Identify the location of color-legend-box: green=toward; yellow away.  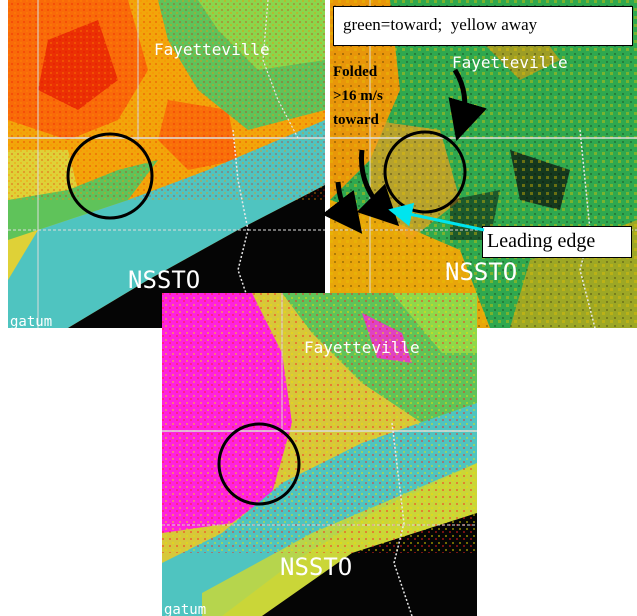
(483, 26).